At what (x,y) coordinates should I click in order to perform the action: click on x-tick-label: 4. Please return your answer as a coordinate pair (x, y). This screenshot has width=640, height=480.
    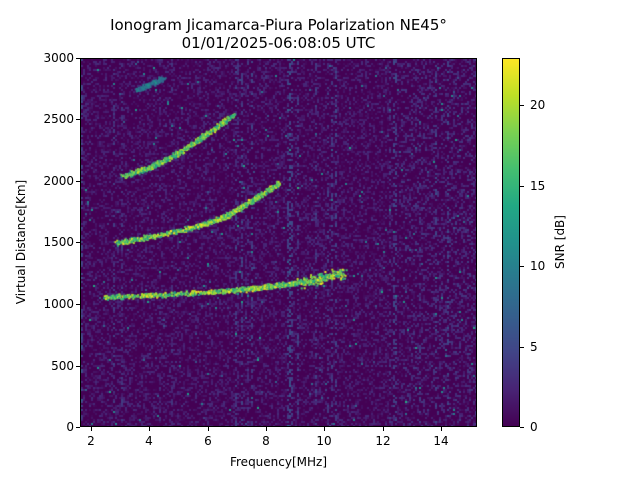
    Looking at the image, I should click on (149, 441).